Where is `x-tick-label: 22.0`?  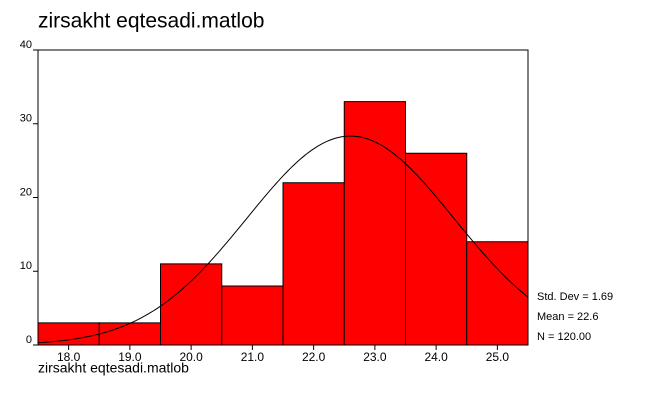
x-tick-label: 22.0 is located at coordinates (314, 357).